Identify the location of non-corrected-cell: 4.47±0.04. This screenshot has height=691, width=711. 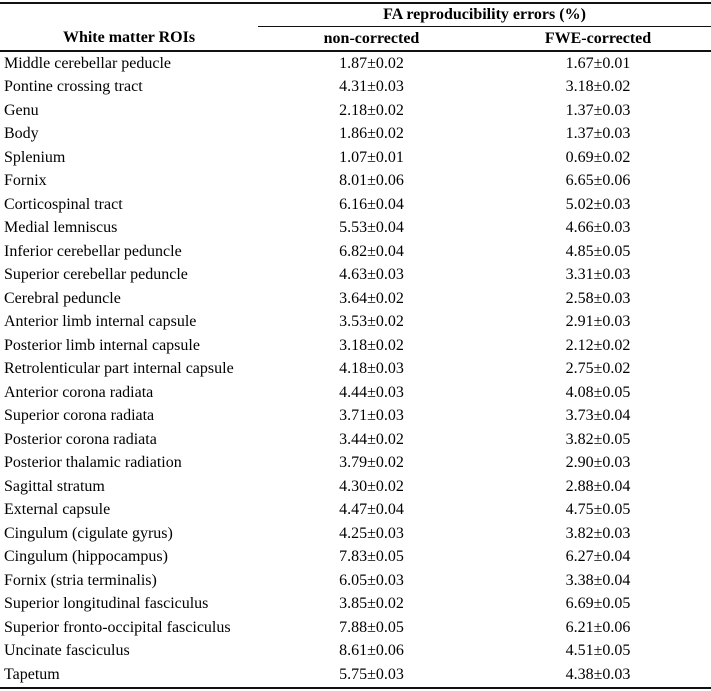
(371, 510).